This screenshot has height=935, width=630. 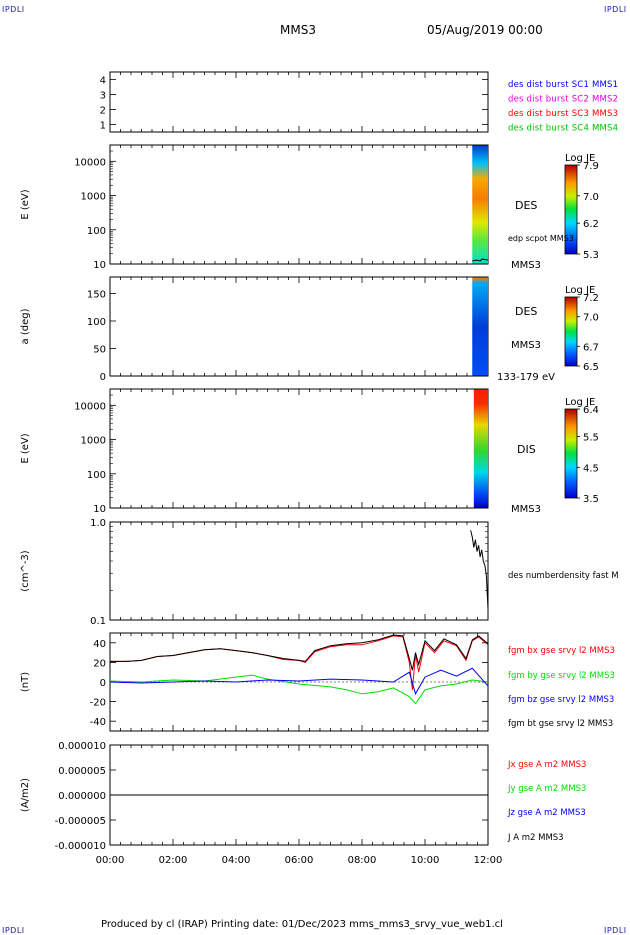 I want to click on y-tick-label: 1, so click(x=103, y=126).